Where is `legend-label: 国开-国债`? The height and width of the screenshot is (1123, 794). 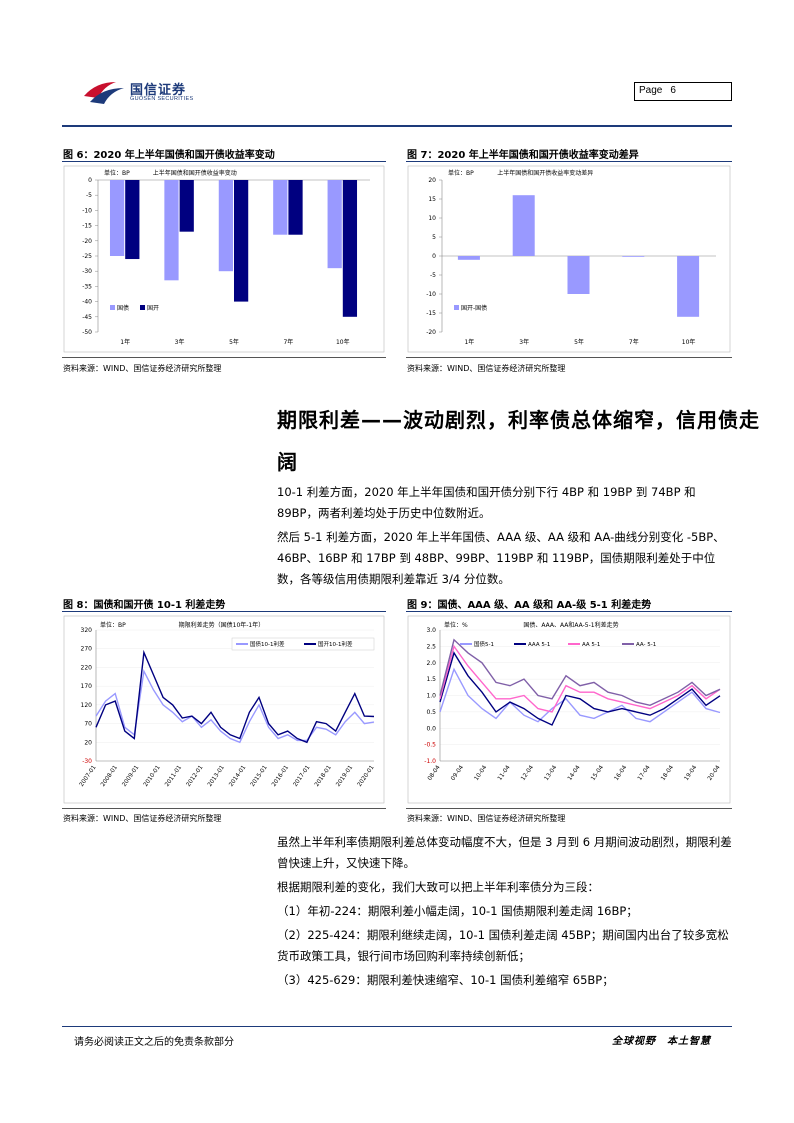 legend-label: 国开-国债 is located at coordinates (474, 308).